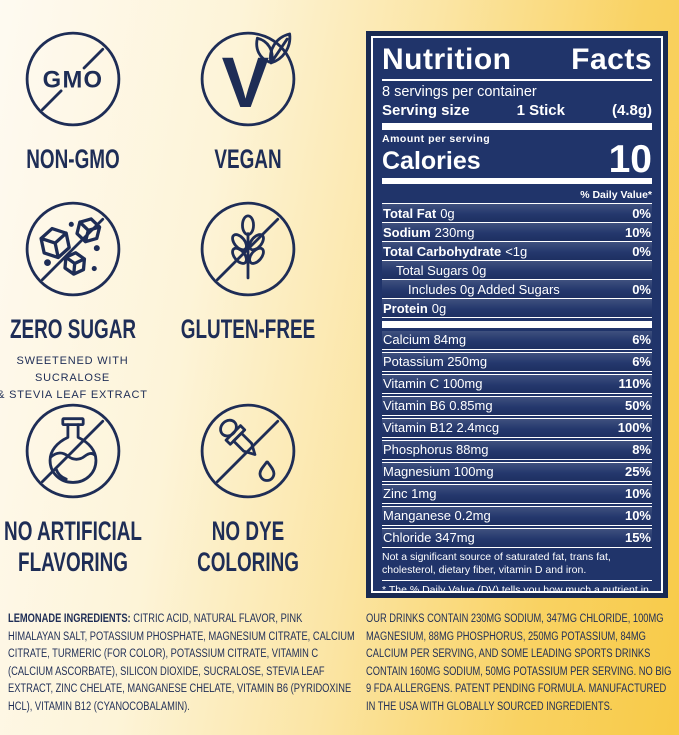  Describe the element at coordinates (247, 249) in the screenshot. I see `wheat-crossed-icon` at that location.